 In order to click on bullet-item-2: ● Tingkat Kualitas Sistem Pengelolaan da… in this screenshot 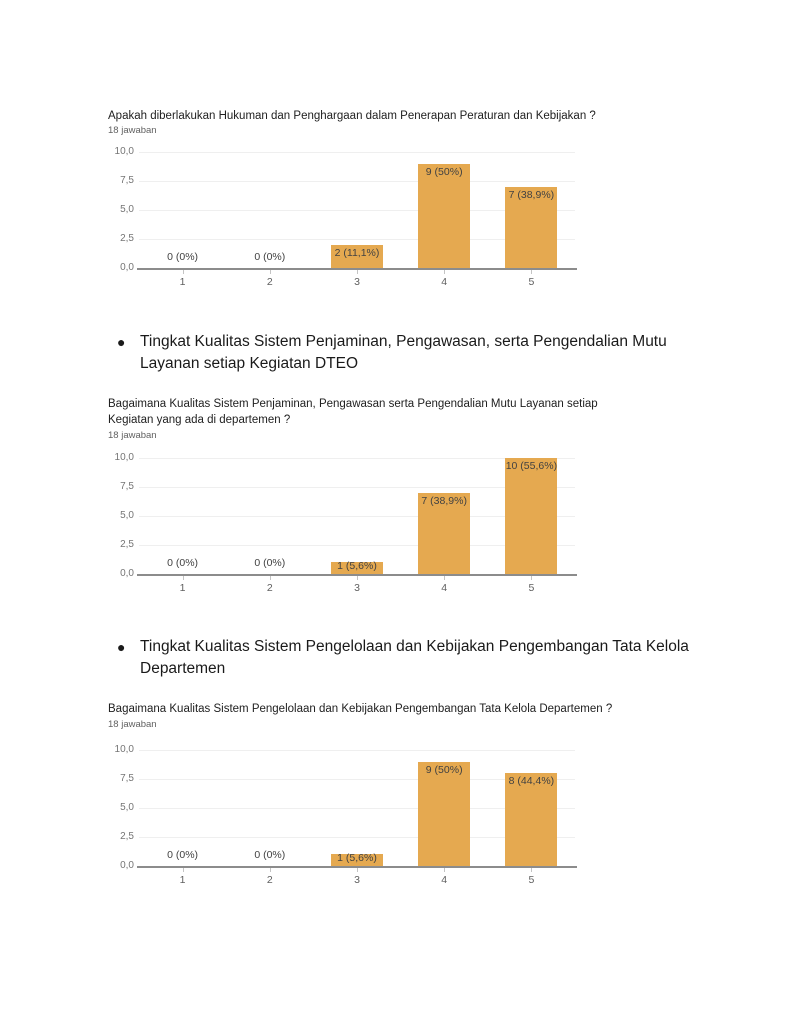, I will do `click(408, 658)`.